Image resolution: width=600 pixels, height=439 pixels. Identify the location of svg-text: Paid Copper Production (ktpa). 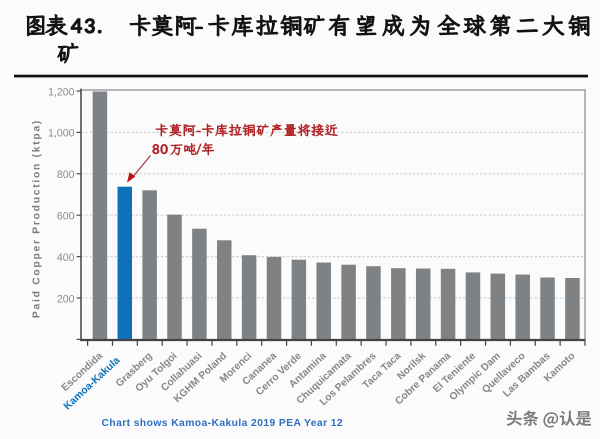
(37, 218).